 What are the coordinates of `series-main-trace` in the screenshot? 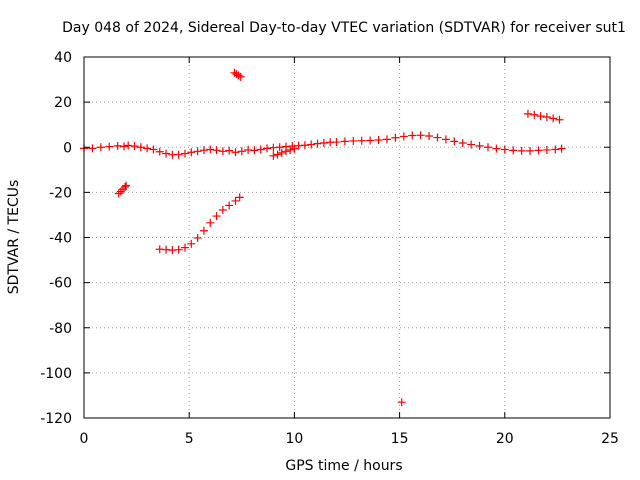 It's located at (323, 145).